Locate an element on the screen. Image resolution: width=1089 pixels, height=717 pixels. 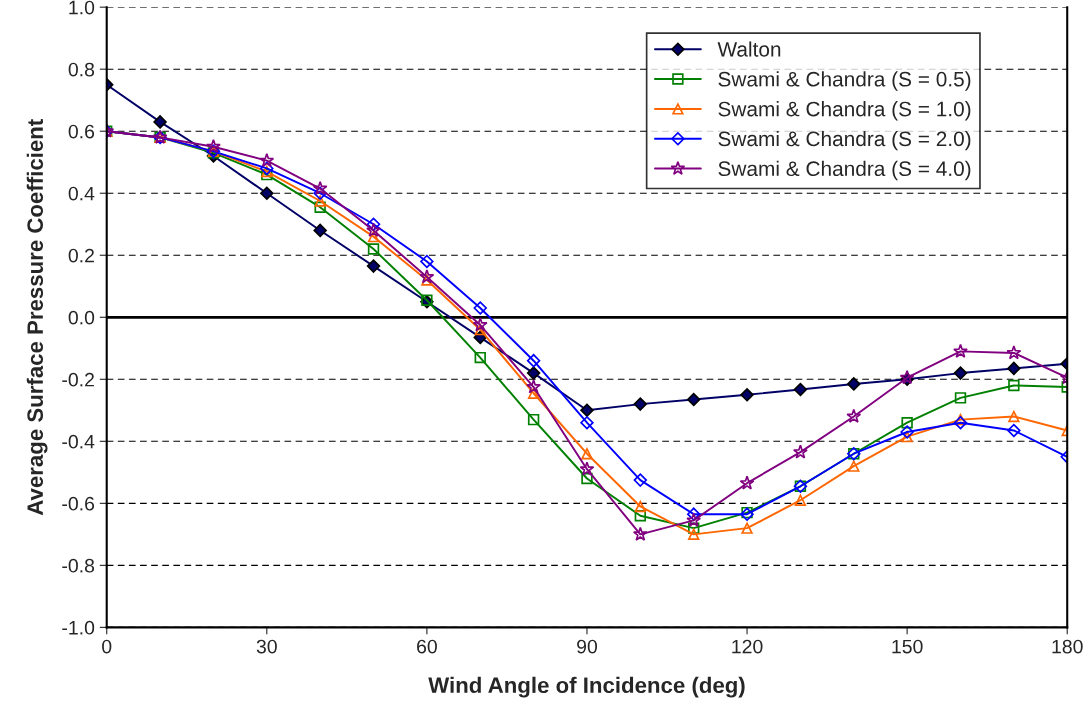
x-tick-label: 0 is located at coordinates (107, 646).